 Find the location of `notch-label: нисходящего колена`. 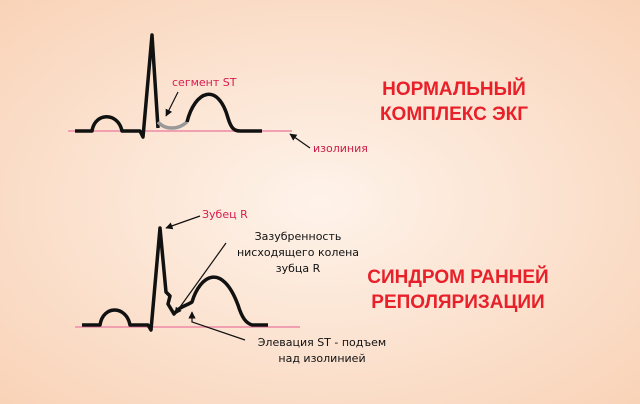

notch-label: нисходящего колена is located at coordinates (298, 252).